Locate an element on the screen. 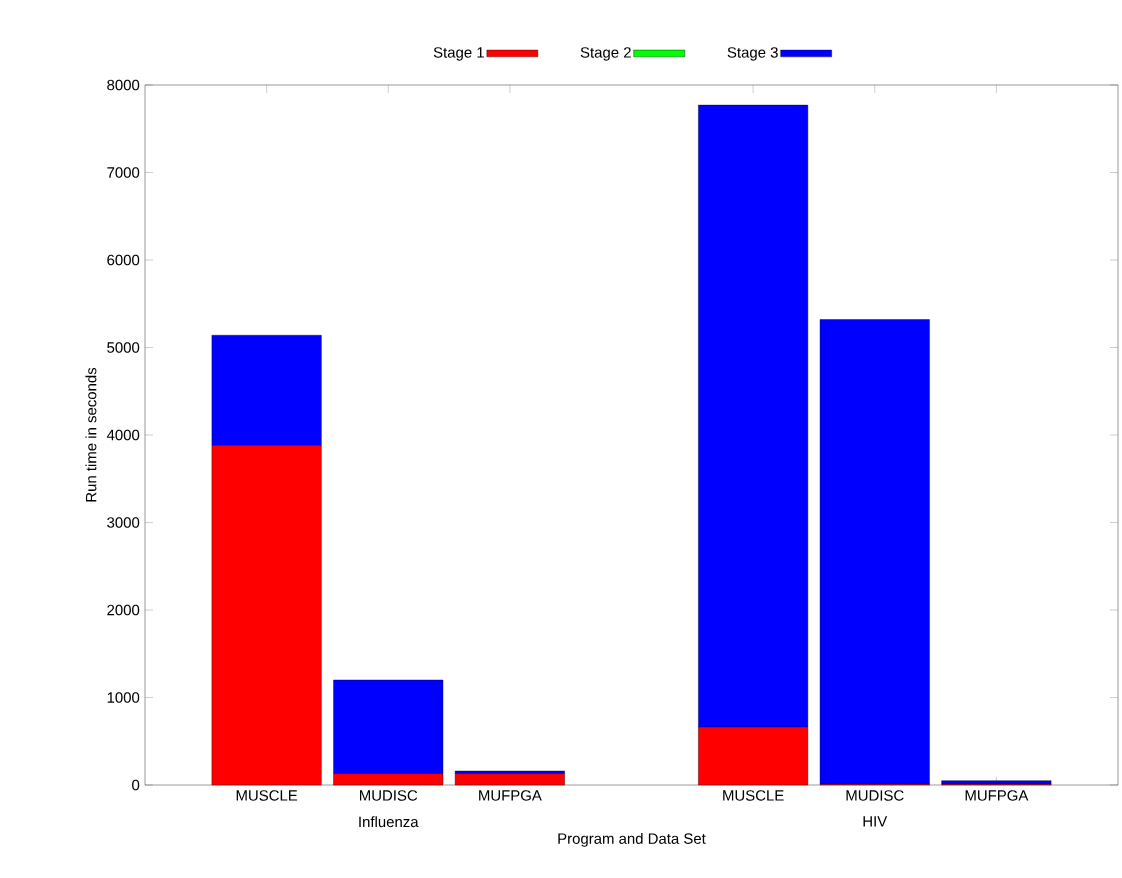 The width and height of the screenshot is (1122, 878). y-tick-label: 2000 is located at coordinates (123, 610).